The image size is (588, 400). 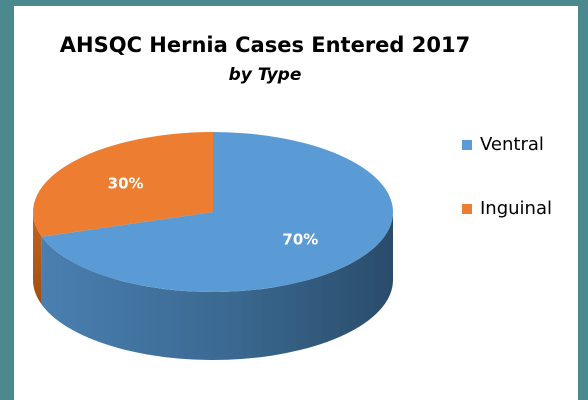 I want to click on pie-slice, so click(x=122, y=184).